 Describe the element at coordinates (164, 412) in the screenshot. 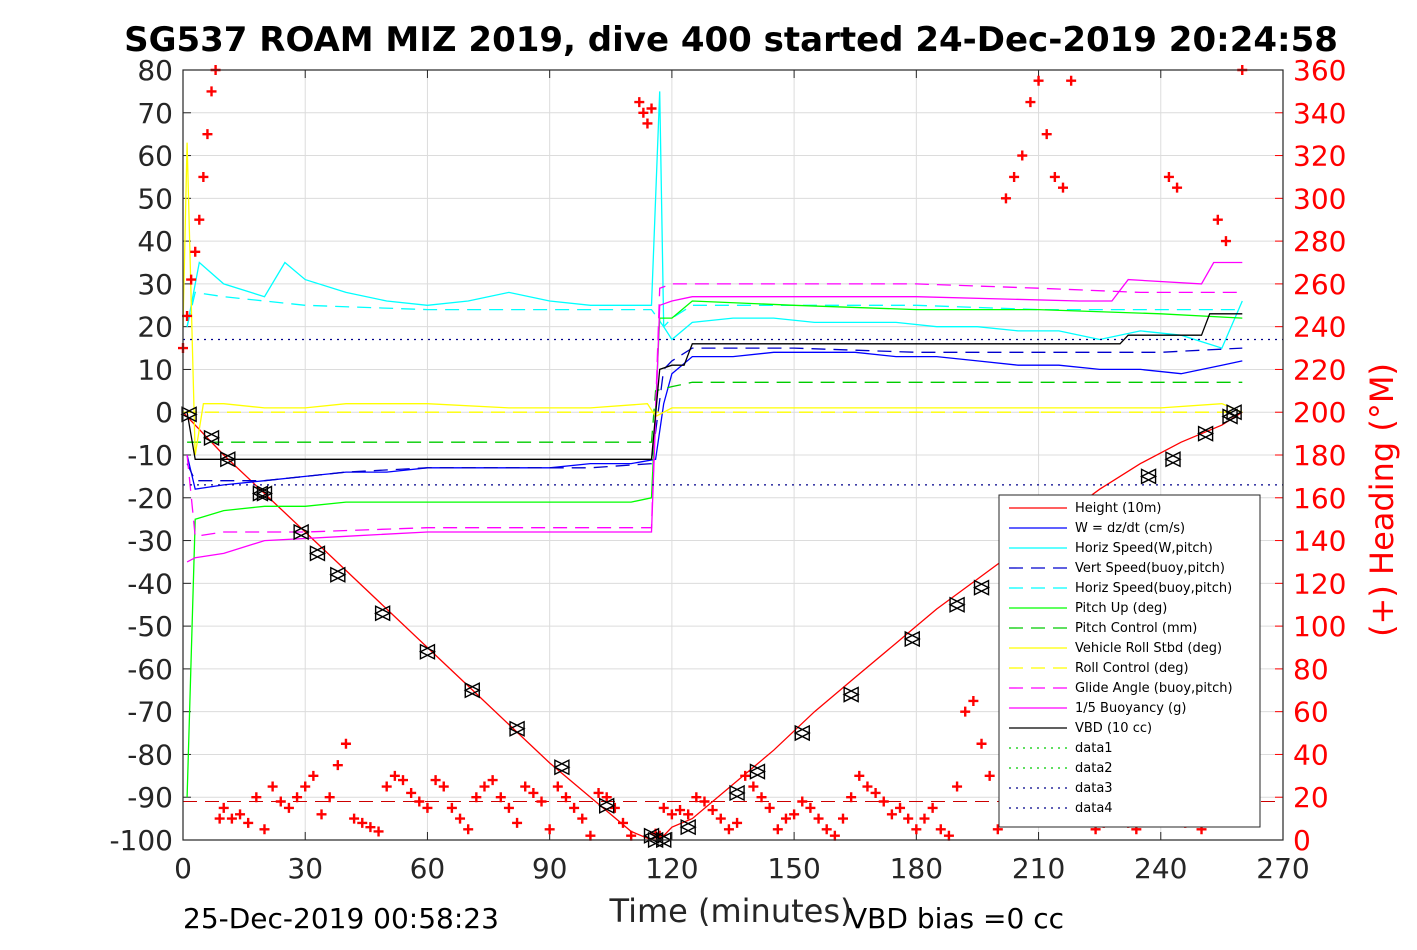

I see `left-y-tick-label: 0` at that location.